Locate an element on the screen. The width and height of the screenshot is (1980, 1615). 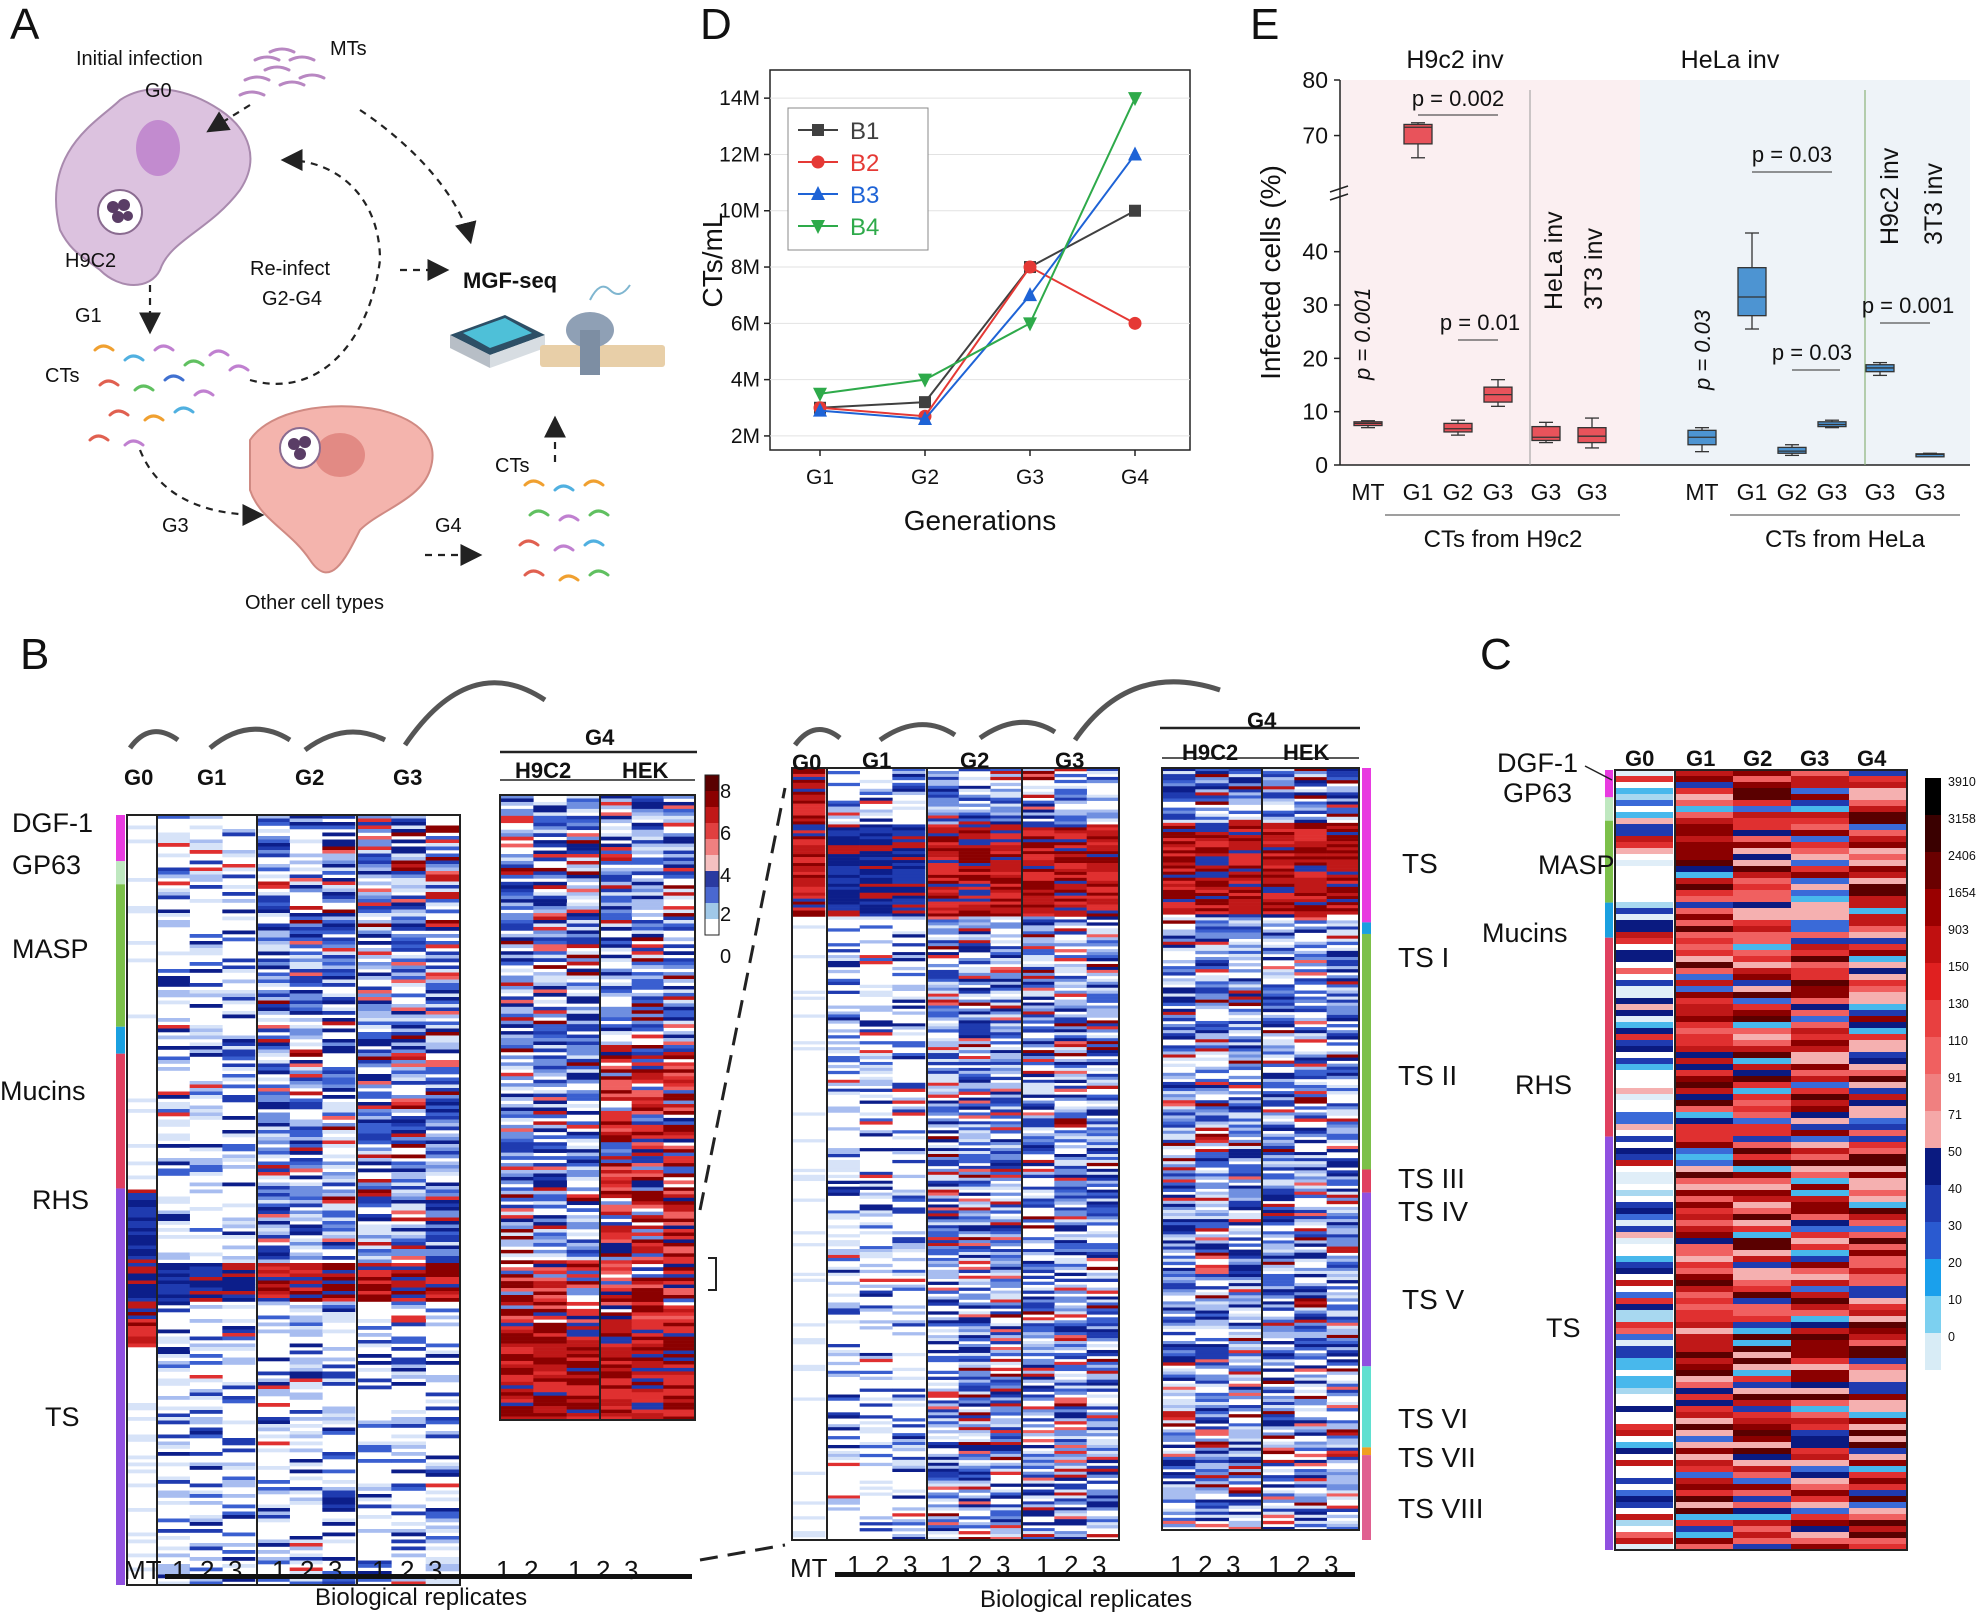
b2-g4-hek-cell is located at coordinates (1310, 809).